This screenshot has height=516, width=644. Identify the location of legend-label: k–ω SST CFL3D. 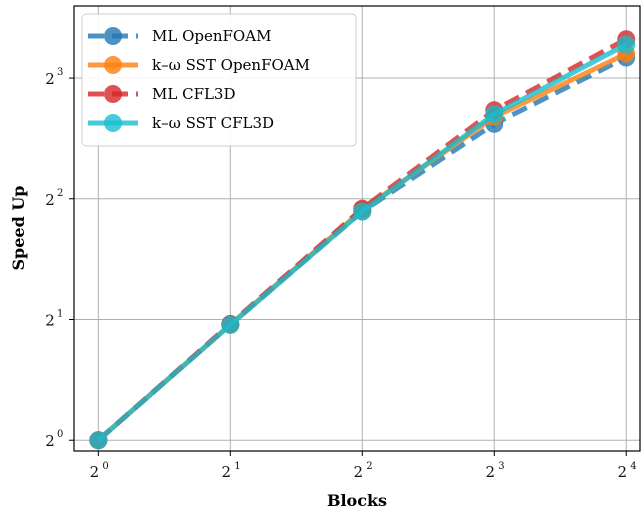
(213, 123).